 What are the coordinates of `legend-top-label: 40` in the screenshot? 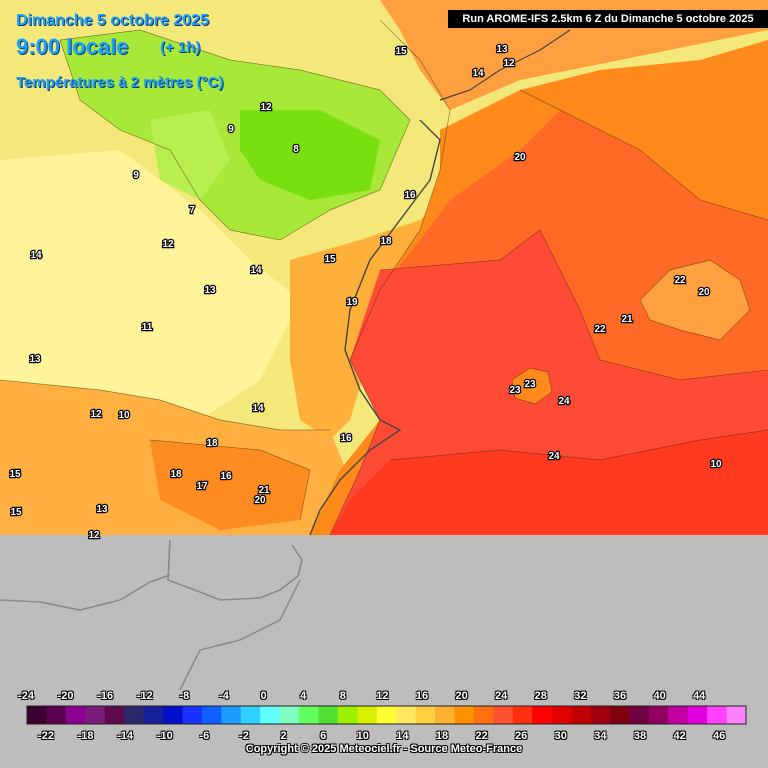 It's located at (659, 696).